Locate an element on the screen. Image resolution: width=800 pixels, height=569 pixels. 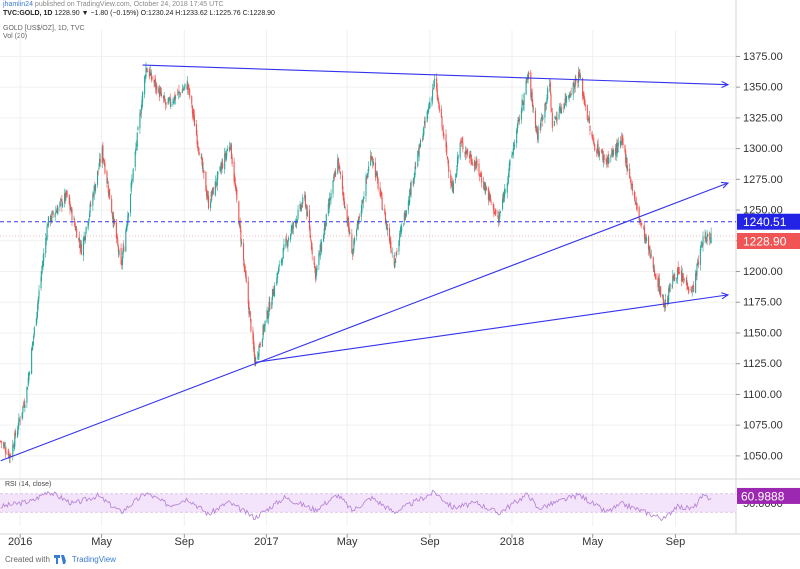
publisher-user-link: jhamlin24 is located at coordinates (18, 4).